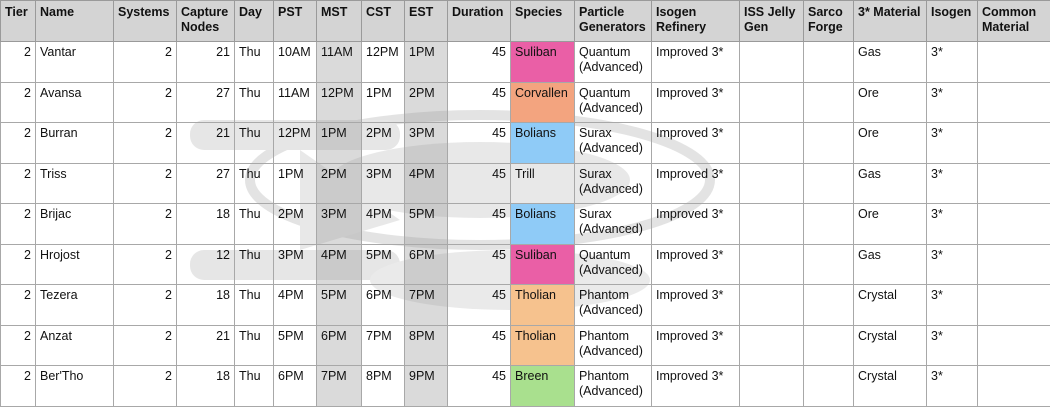 This screenshot has height=407, width=1050. Describe the element at coordinates (890, 21) in the screenshot. I see `header-3star-material: 3* Material` at that location.